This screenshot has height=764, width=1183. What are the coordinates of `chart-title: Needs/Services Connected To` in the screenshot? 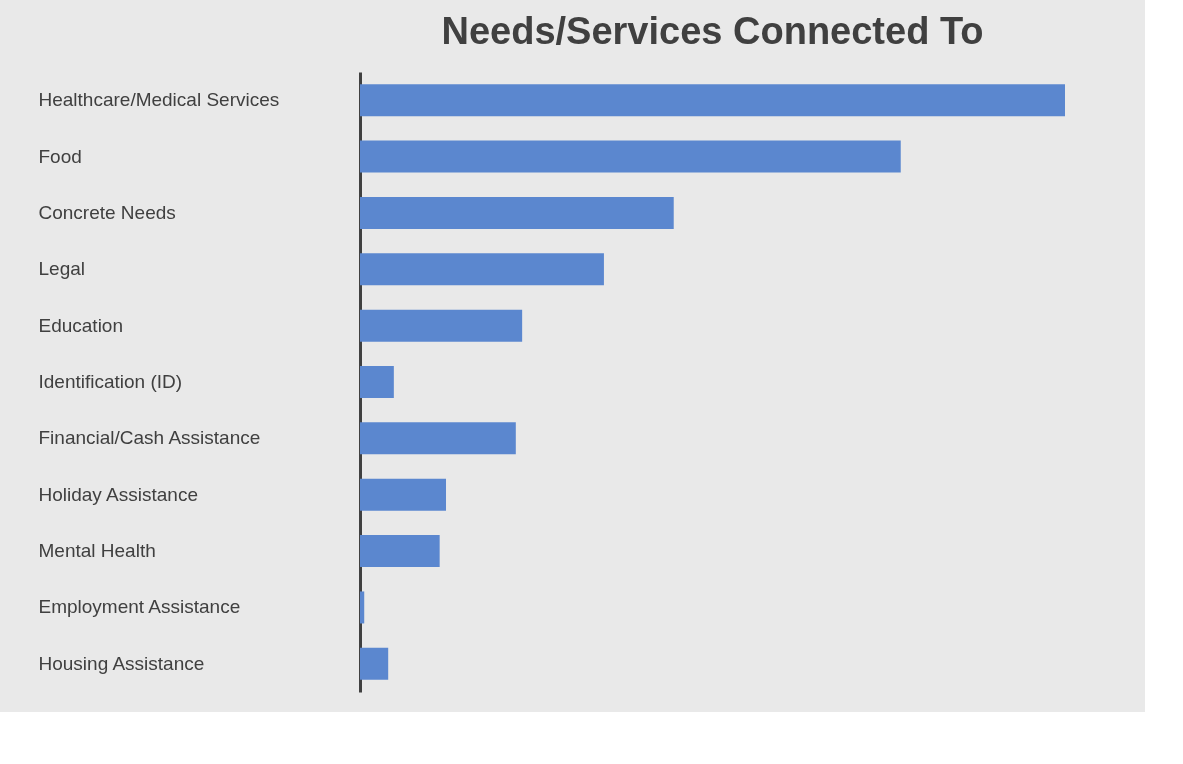 It's located at (712, 31).